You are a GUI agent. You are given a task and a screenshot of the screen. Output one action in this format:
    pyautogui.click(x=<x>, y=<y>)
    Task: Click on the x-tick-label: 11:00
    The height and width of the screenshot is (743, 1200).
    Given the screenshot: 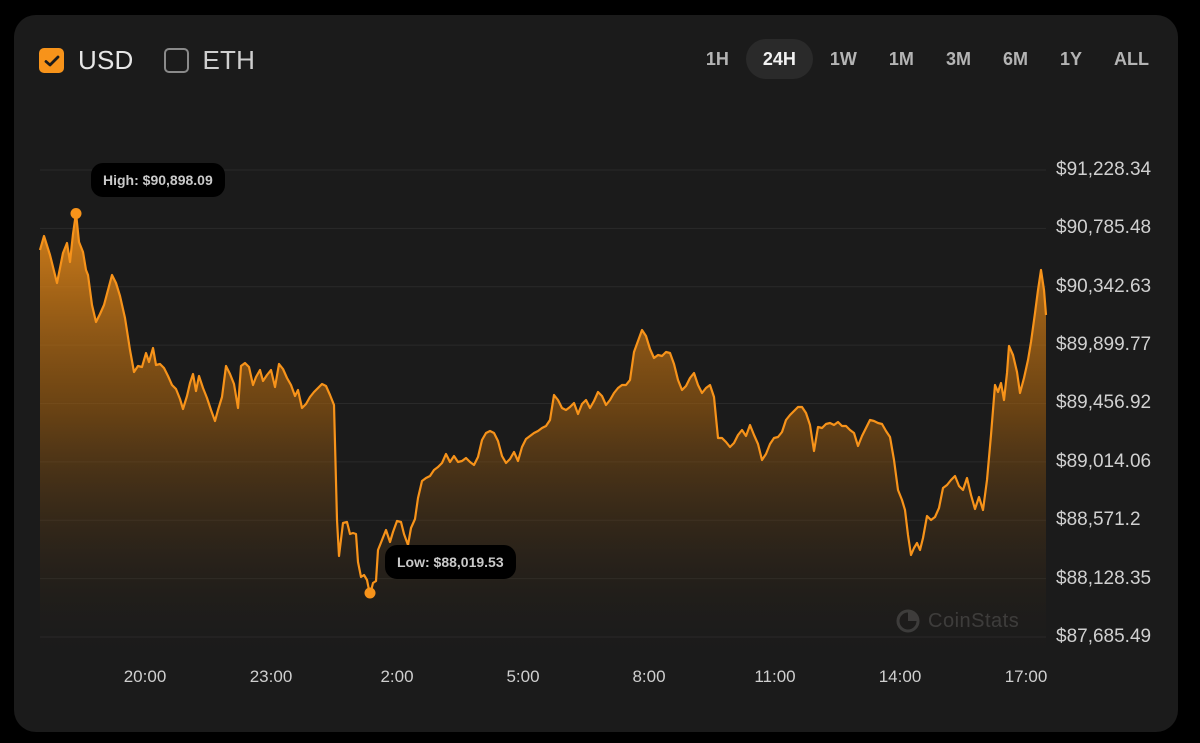 What is the action you would take?
    pyautogui.click(x=775, y=676)
    